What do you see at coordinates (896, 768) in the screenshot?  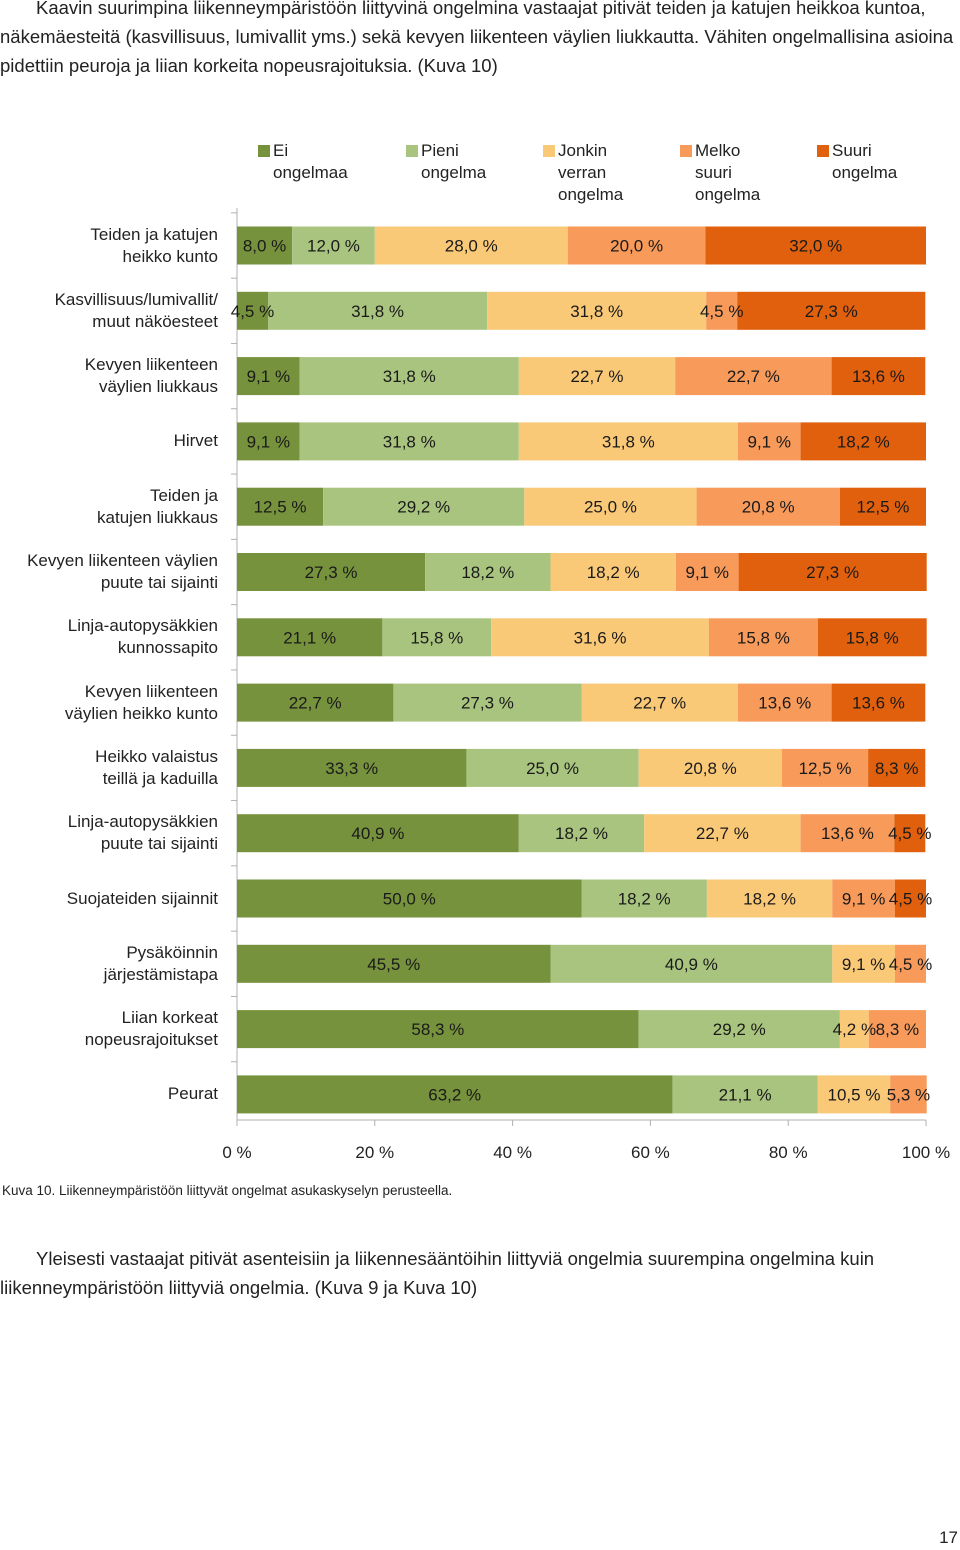 I see `data-label: 8,3 %` at bounding box center [896, 768].